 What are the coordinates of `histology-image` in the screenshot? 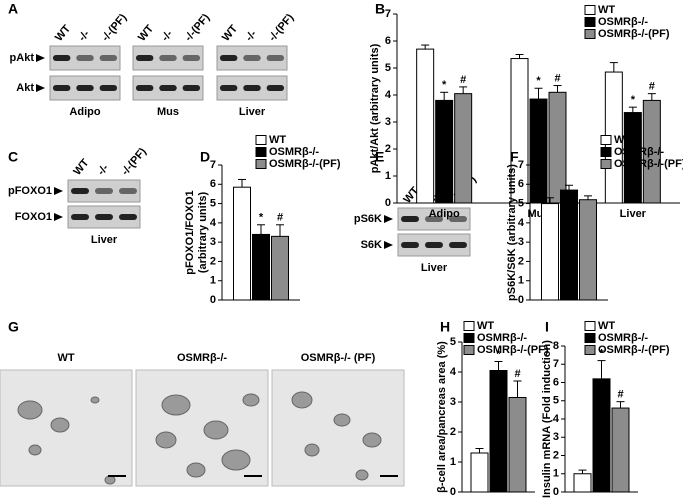 It's located at (338, 428).